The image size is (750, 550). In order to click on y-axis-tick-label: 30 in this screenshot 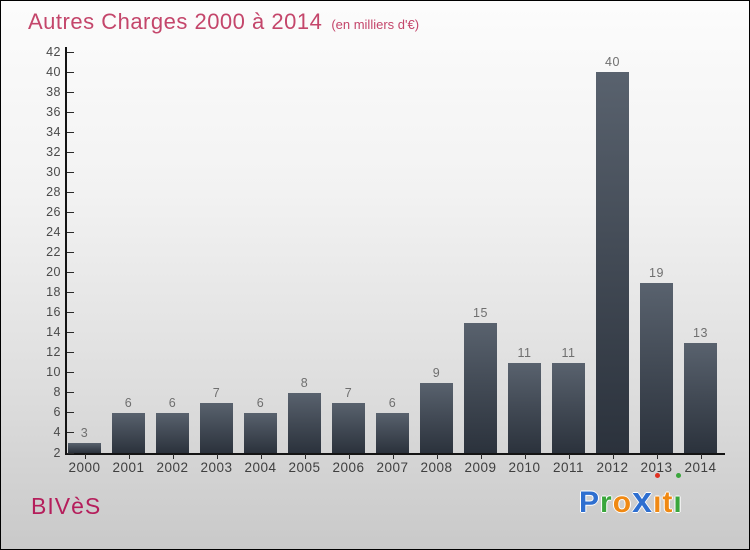, I will do `click(53, 171)`.